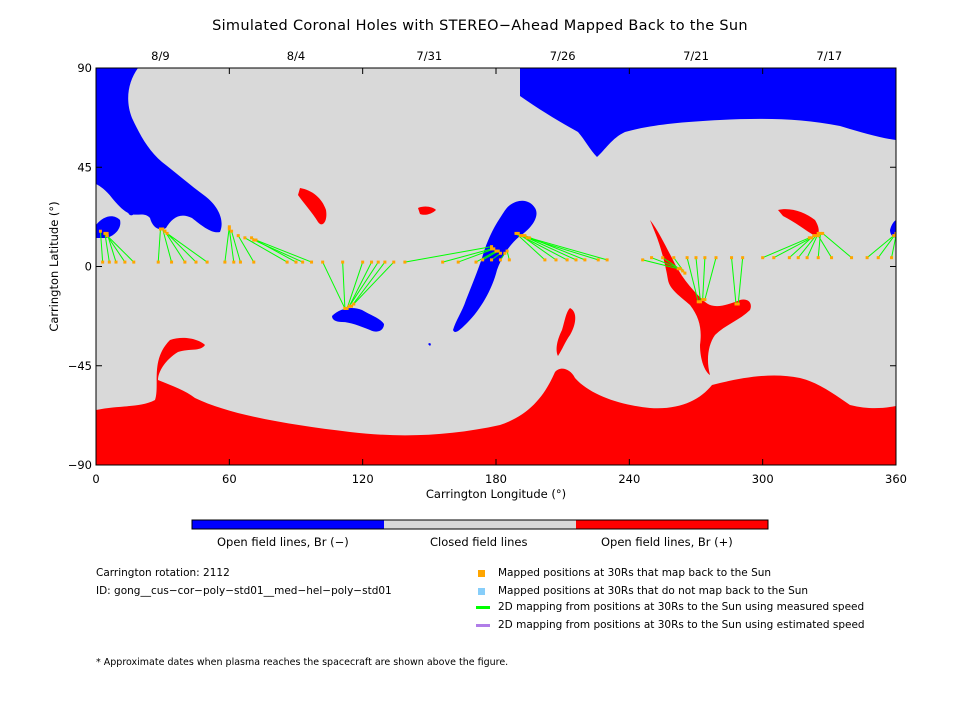 This screenshot has width=960, height=720. I want to click on top-date-label: 8/9, so click(160, 56).